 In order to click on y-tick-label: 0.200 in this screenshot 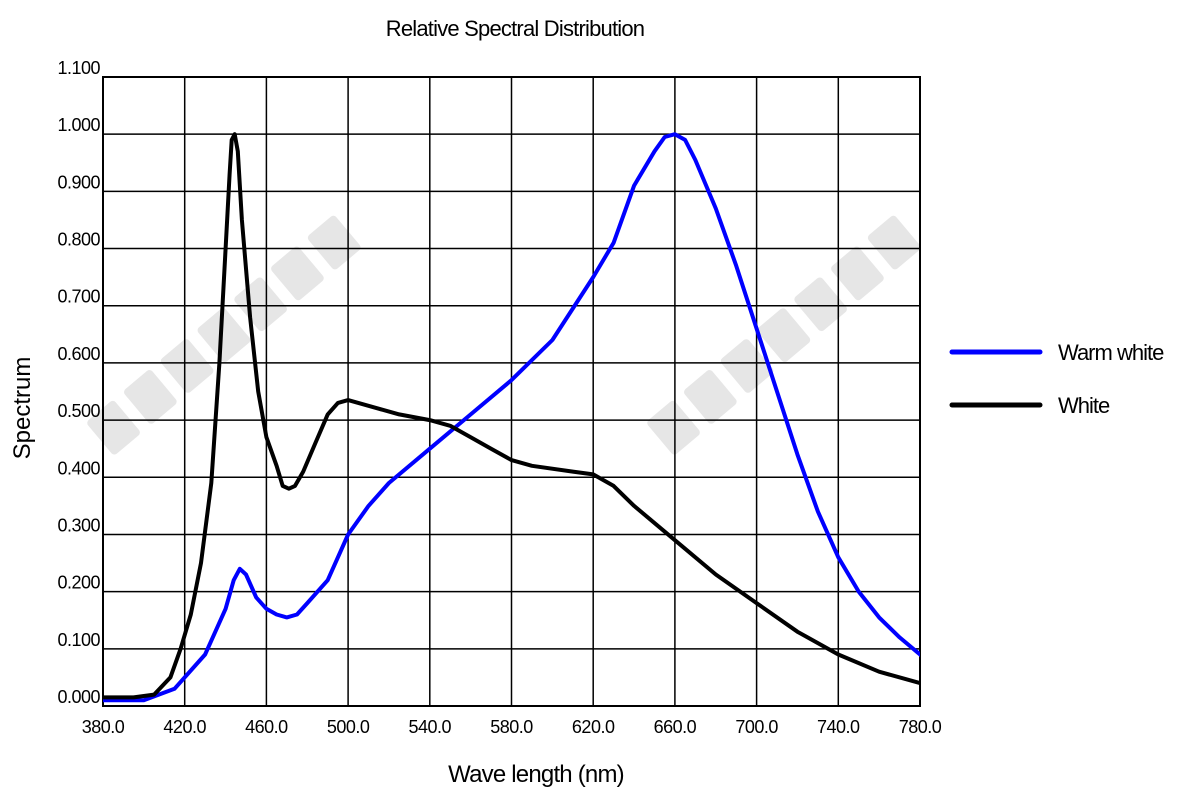, I will do `click(78, 583)`.